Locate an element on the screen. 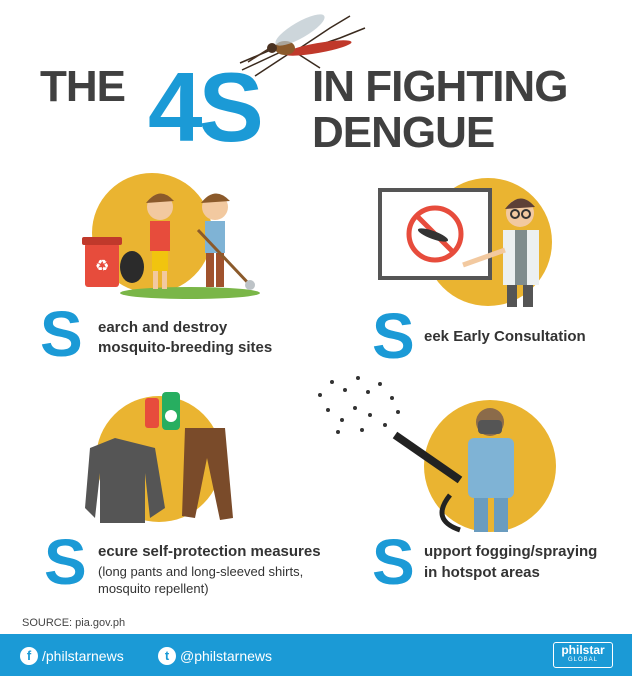 The height and width of the screenshot is (676, 632). item-search-line1: earch and destroy is located at coordinates (163, 327).